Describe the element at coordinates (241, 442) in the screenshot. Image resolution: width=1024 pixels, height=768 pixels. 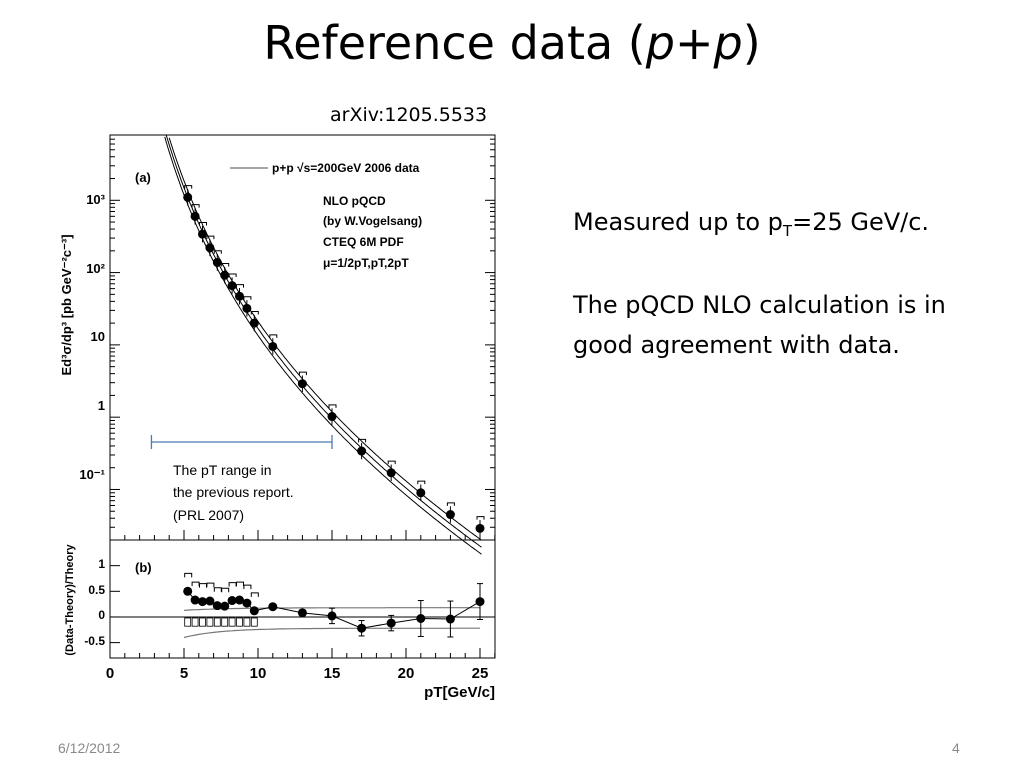
I see `previous-range-bracket` at that location.